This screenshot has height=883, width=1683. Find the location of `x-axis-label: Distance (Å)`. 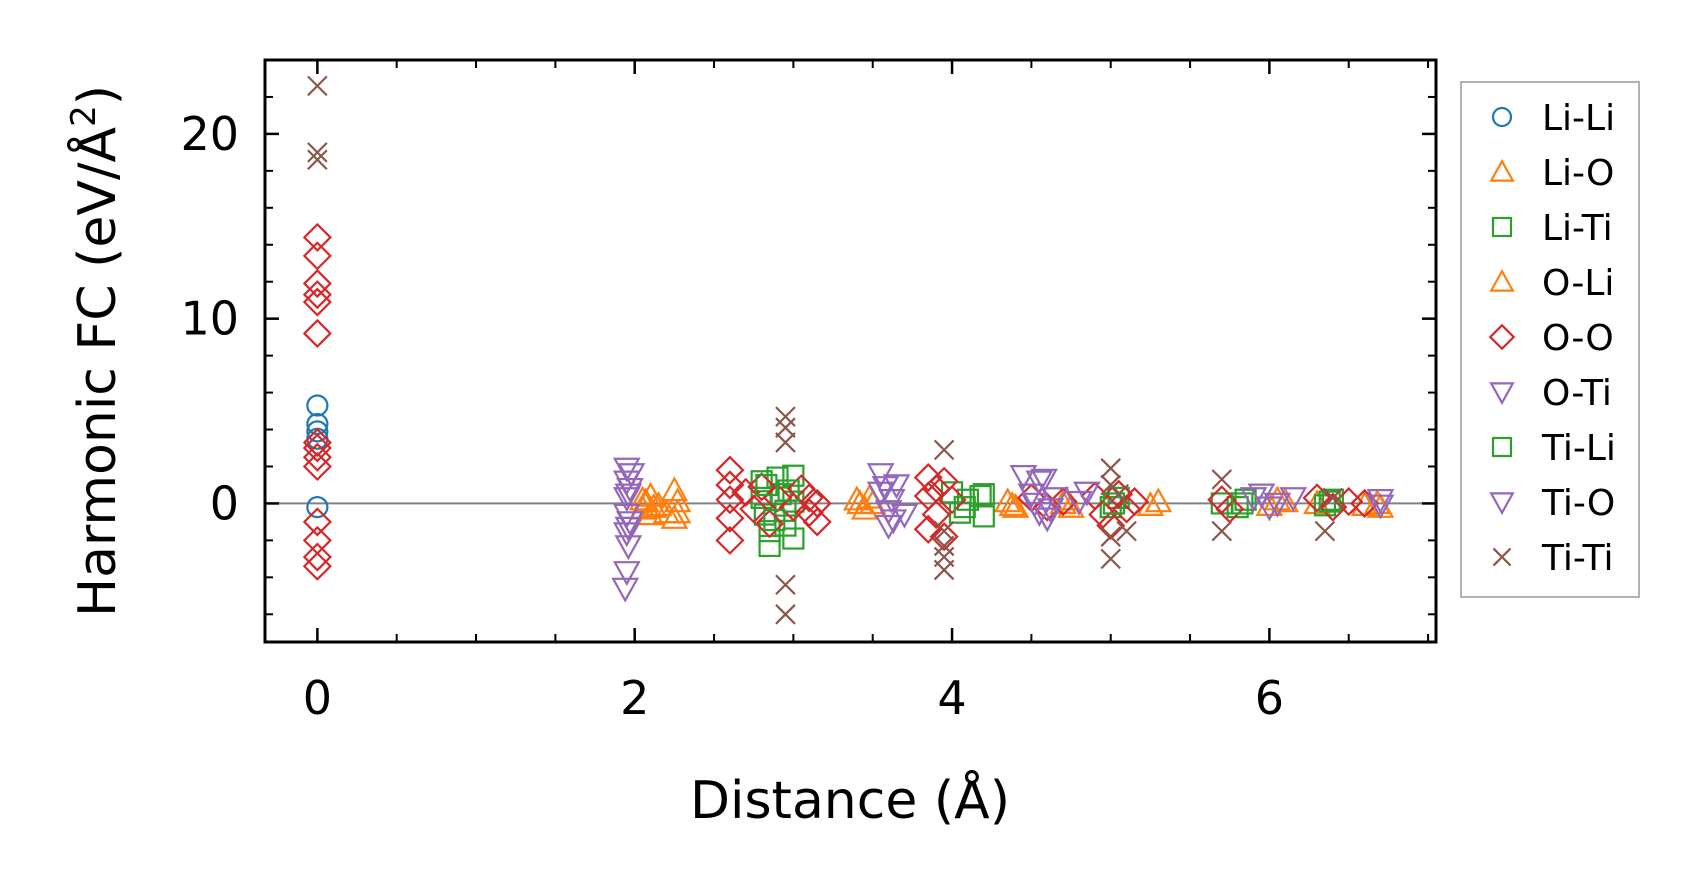

x-axis-label: Distance (Å) is located at coordinates (850, 800).